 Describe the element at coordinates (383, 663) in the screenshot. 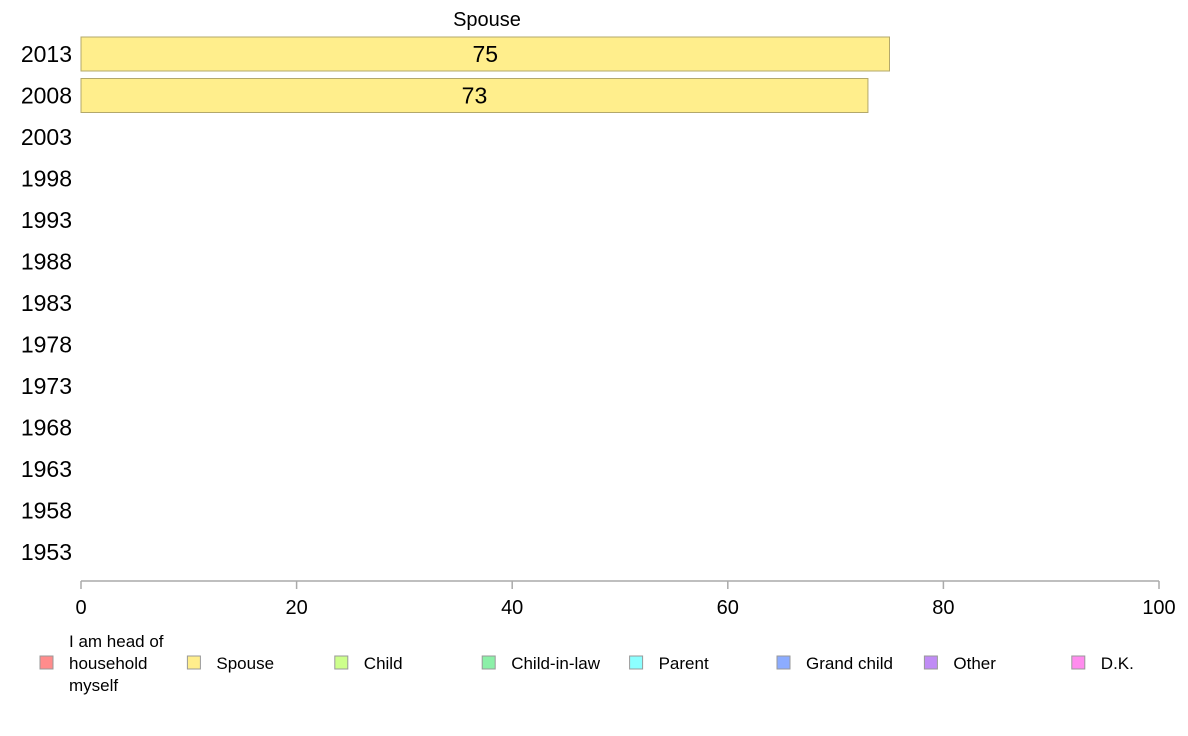

I see `legend-label: Child` at that location.